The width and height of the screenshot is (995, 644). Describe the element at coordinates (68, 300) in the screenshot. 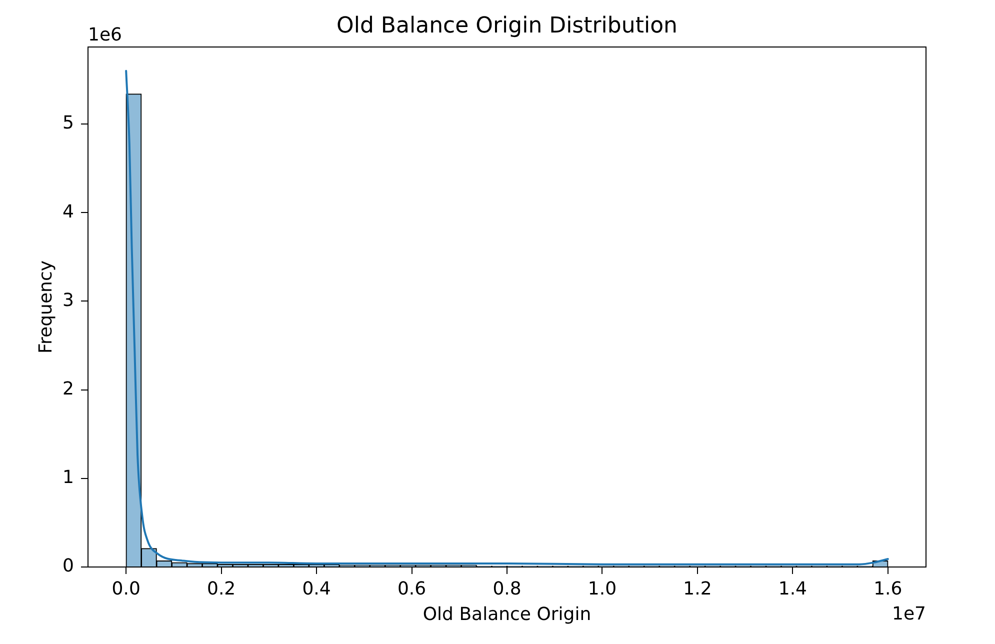

I see `y-tick-label: 3` at that location.